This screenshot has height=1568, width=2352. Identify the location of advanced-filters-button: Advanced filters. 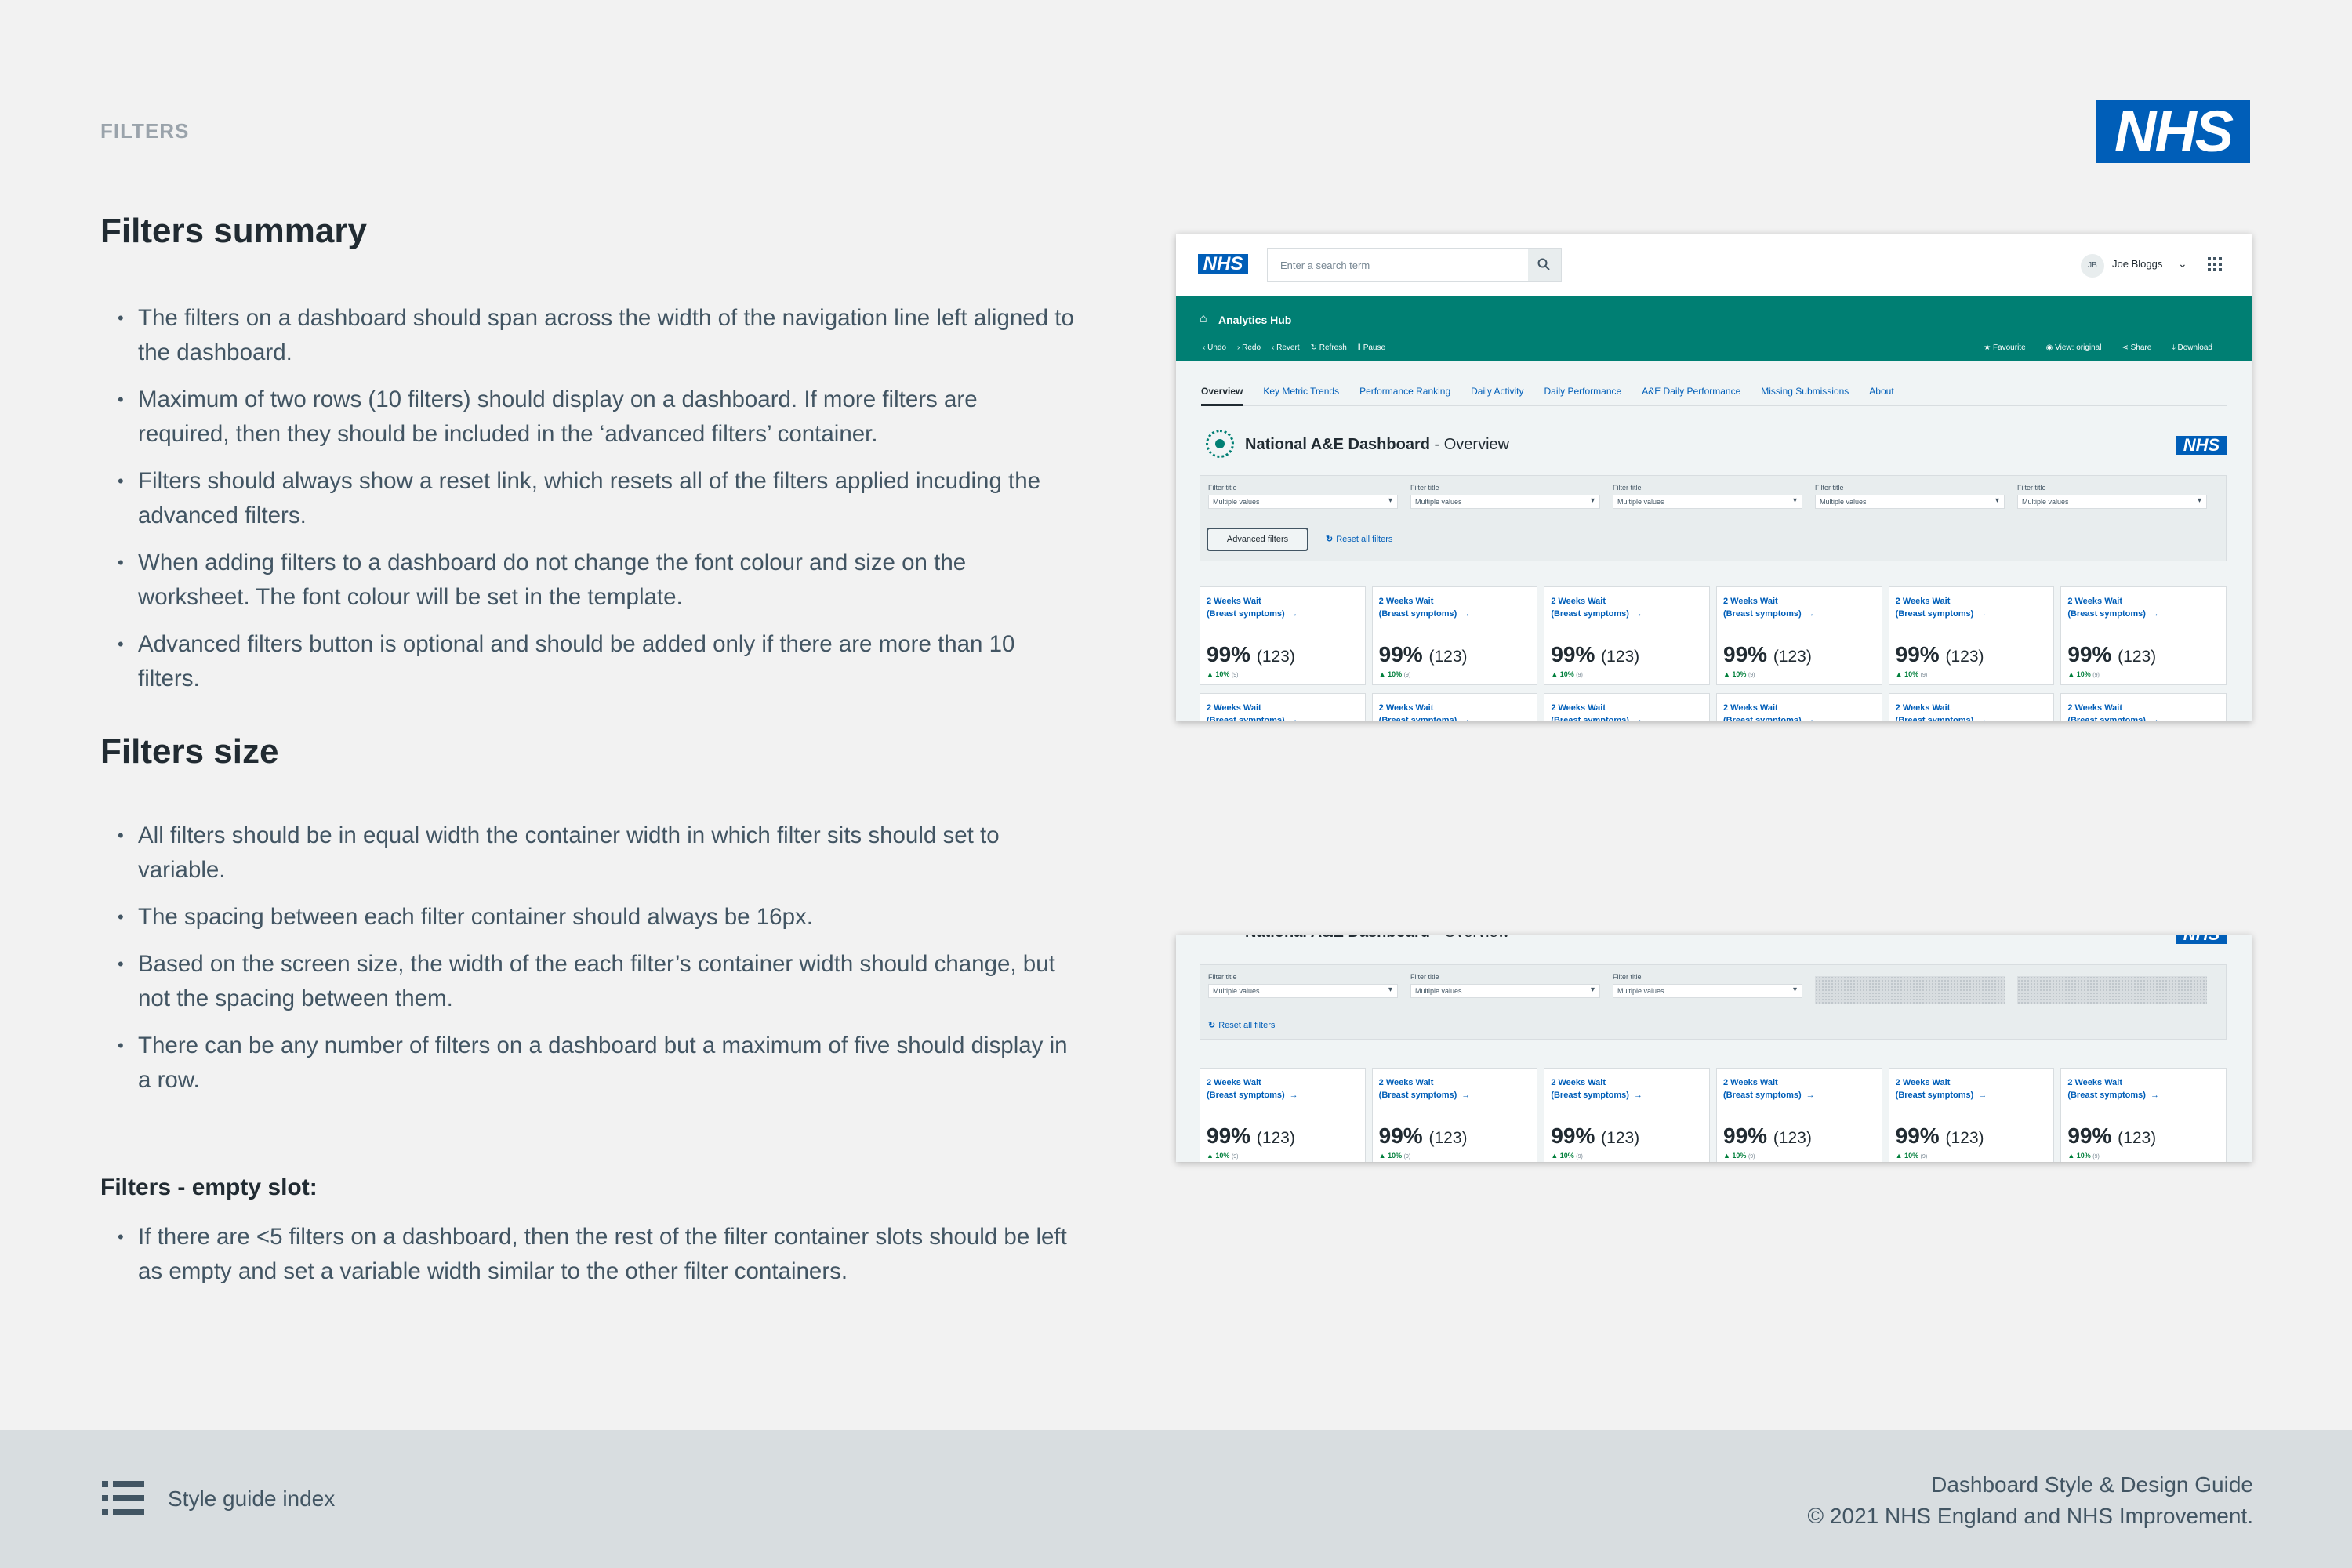
(1257, 539).